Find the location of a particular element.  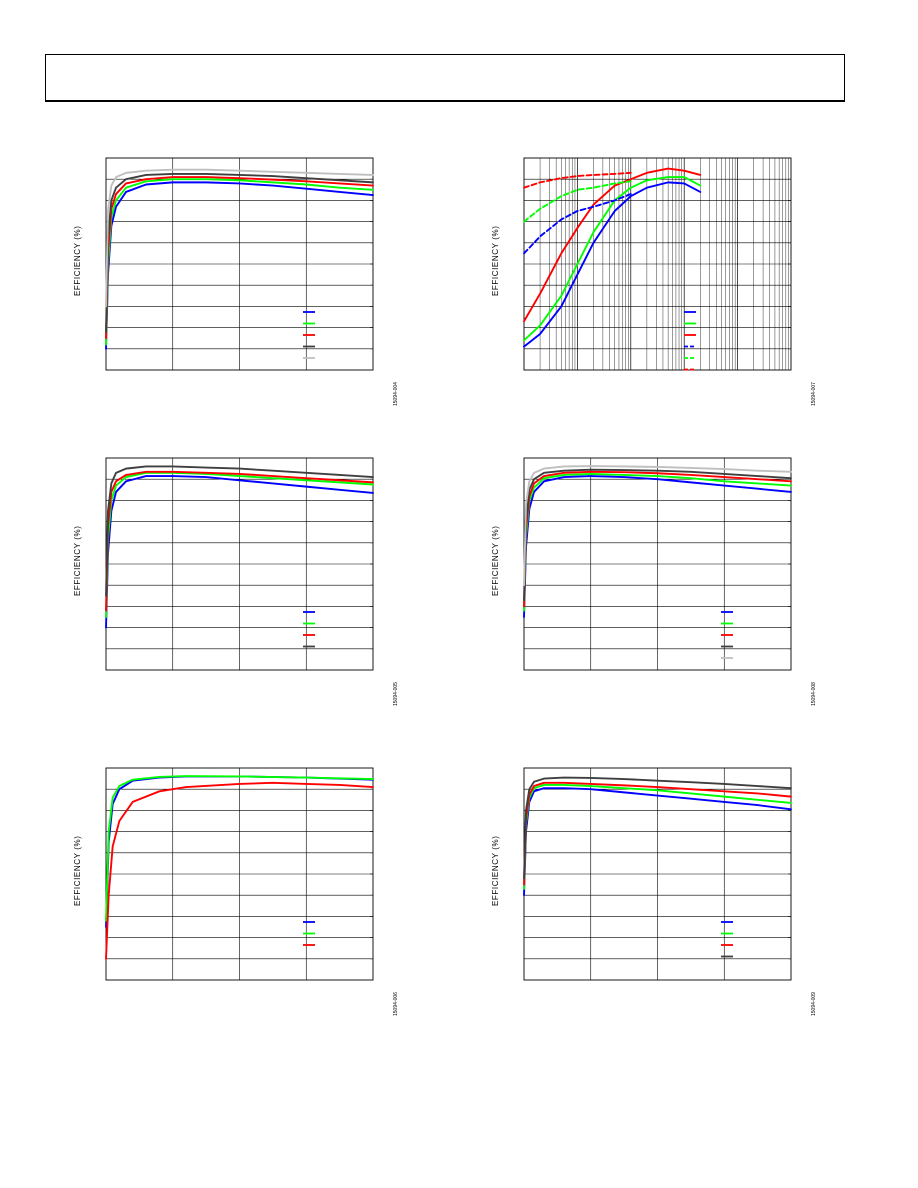

chart-bottom-left: EFFICIENCY (%) 15094-006 is located at coordinates (240, 888).